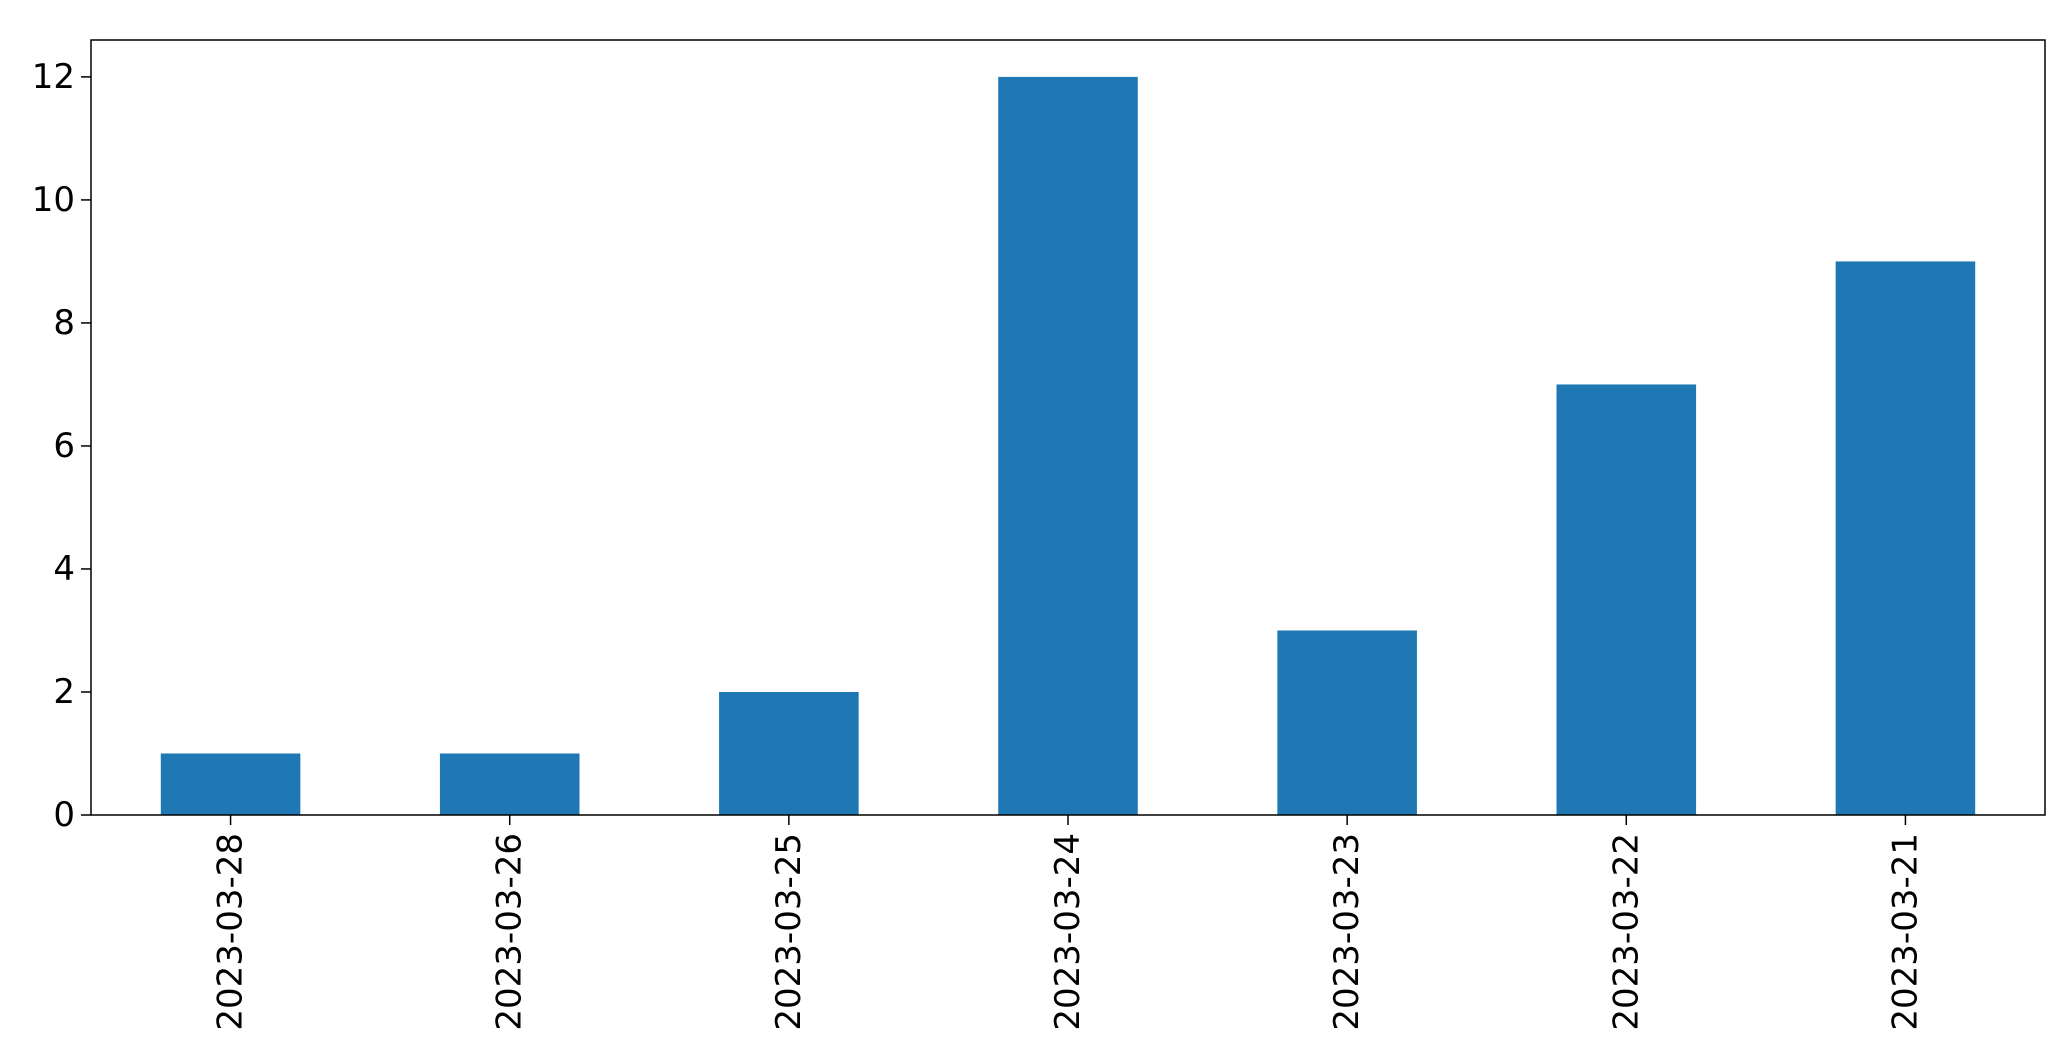  Describe the element at coordinates (53, 77) in the screenshot. I see `y-tick-label: 12` at that location.